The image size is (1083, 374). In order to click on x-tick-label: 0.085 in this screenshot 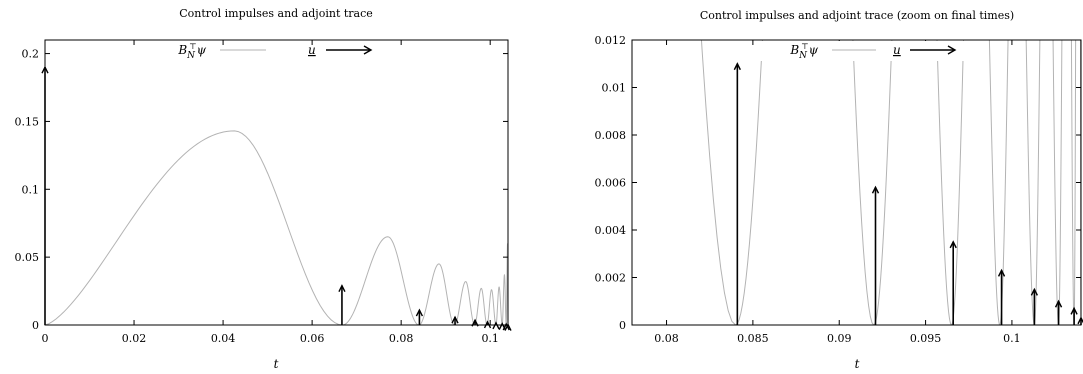, I will do `click(753, 338)`.